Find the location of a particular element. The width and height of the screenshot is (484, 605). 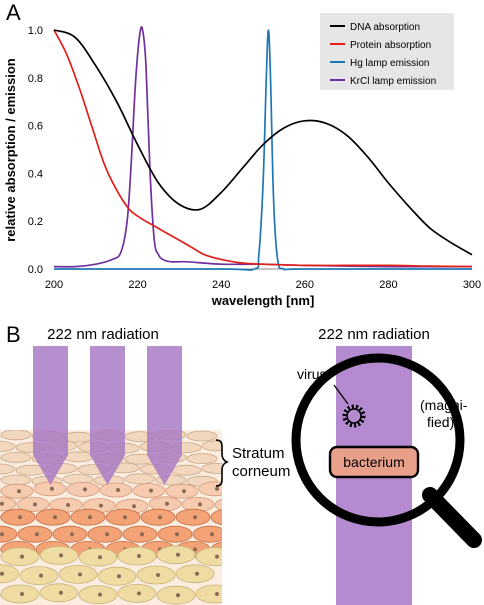

magnifying-glass is located at coordinates (386, 450).